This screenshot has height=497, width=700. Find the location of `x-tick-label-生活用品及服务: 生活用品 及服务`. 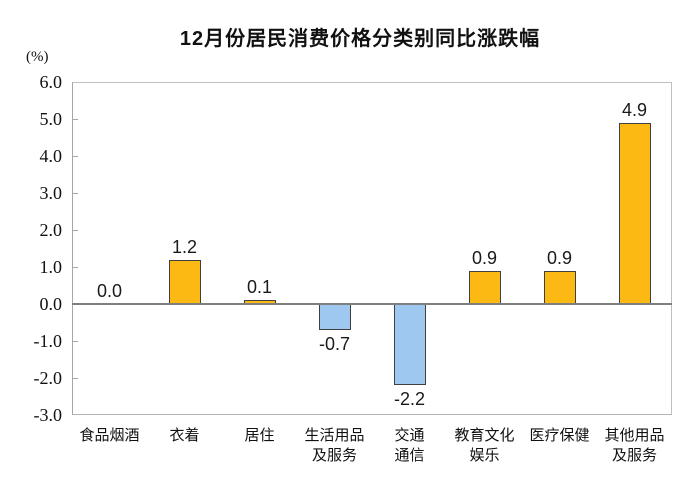

x-tick-label-生活用品及服务: 生活用品 及服务 is located at coordinates (335, 446).